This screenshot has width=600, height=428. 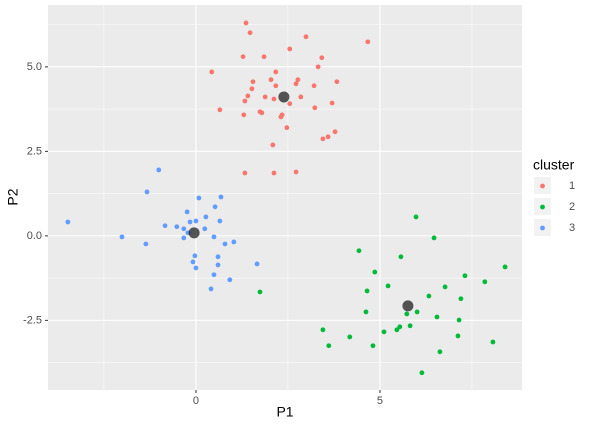 What do you see at coordinates (572, 228) in the screenshot?
I see `legend-label: 3` at bounding box center [572, 228].